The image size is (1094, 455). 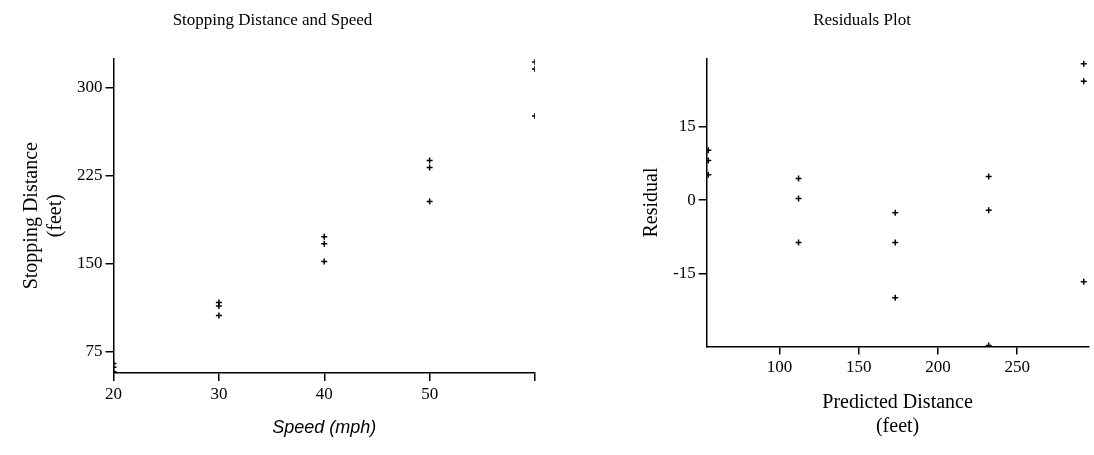 I want to click on x-tick-label: 50, so click(x=430, y=393).